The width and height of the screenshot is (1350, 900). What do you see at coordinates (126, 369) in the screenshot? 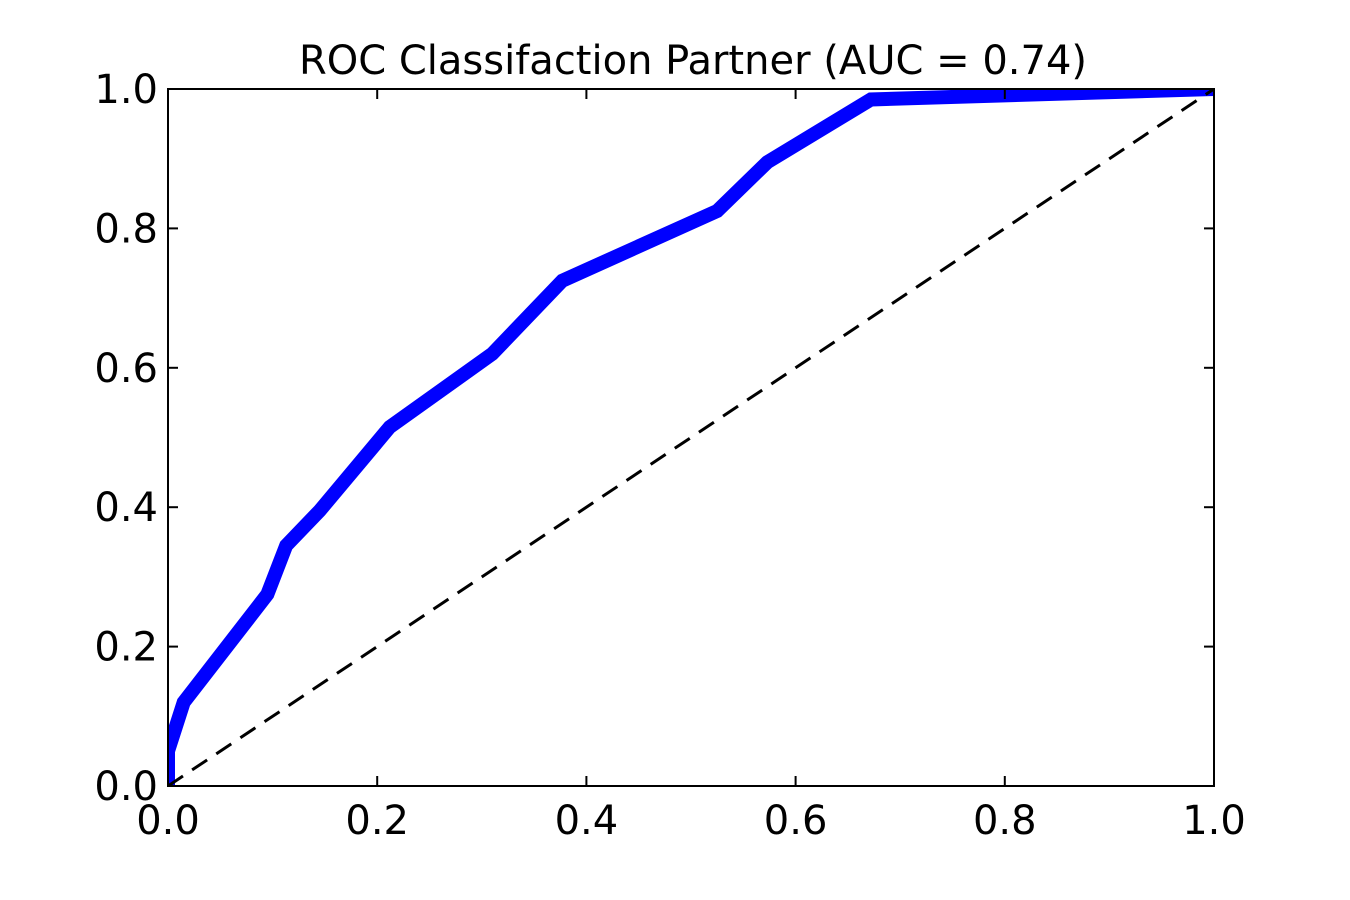
I see `y-tick-label: 0.6` at bounding box center [126, 369].